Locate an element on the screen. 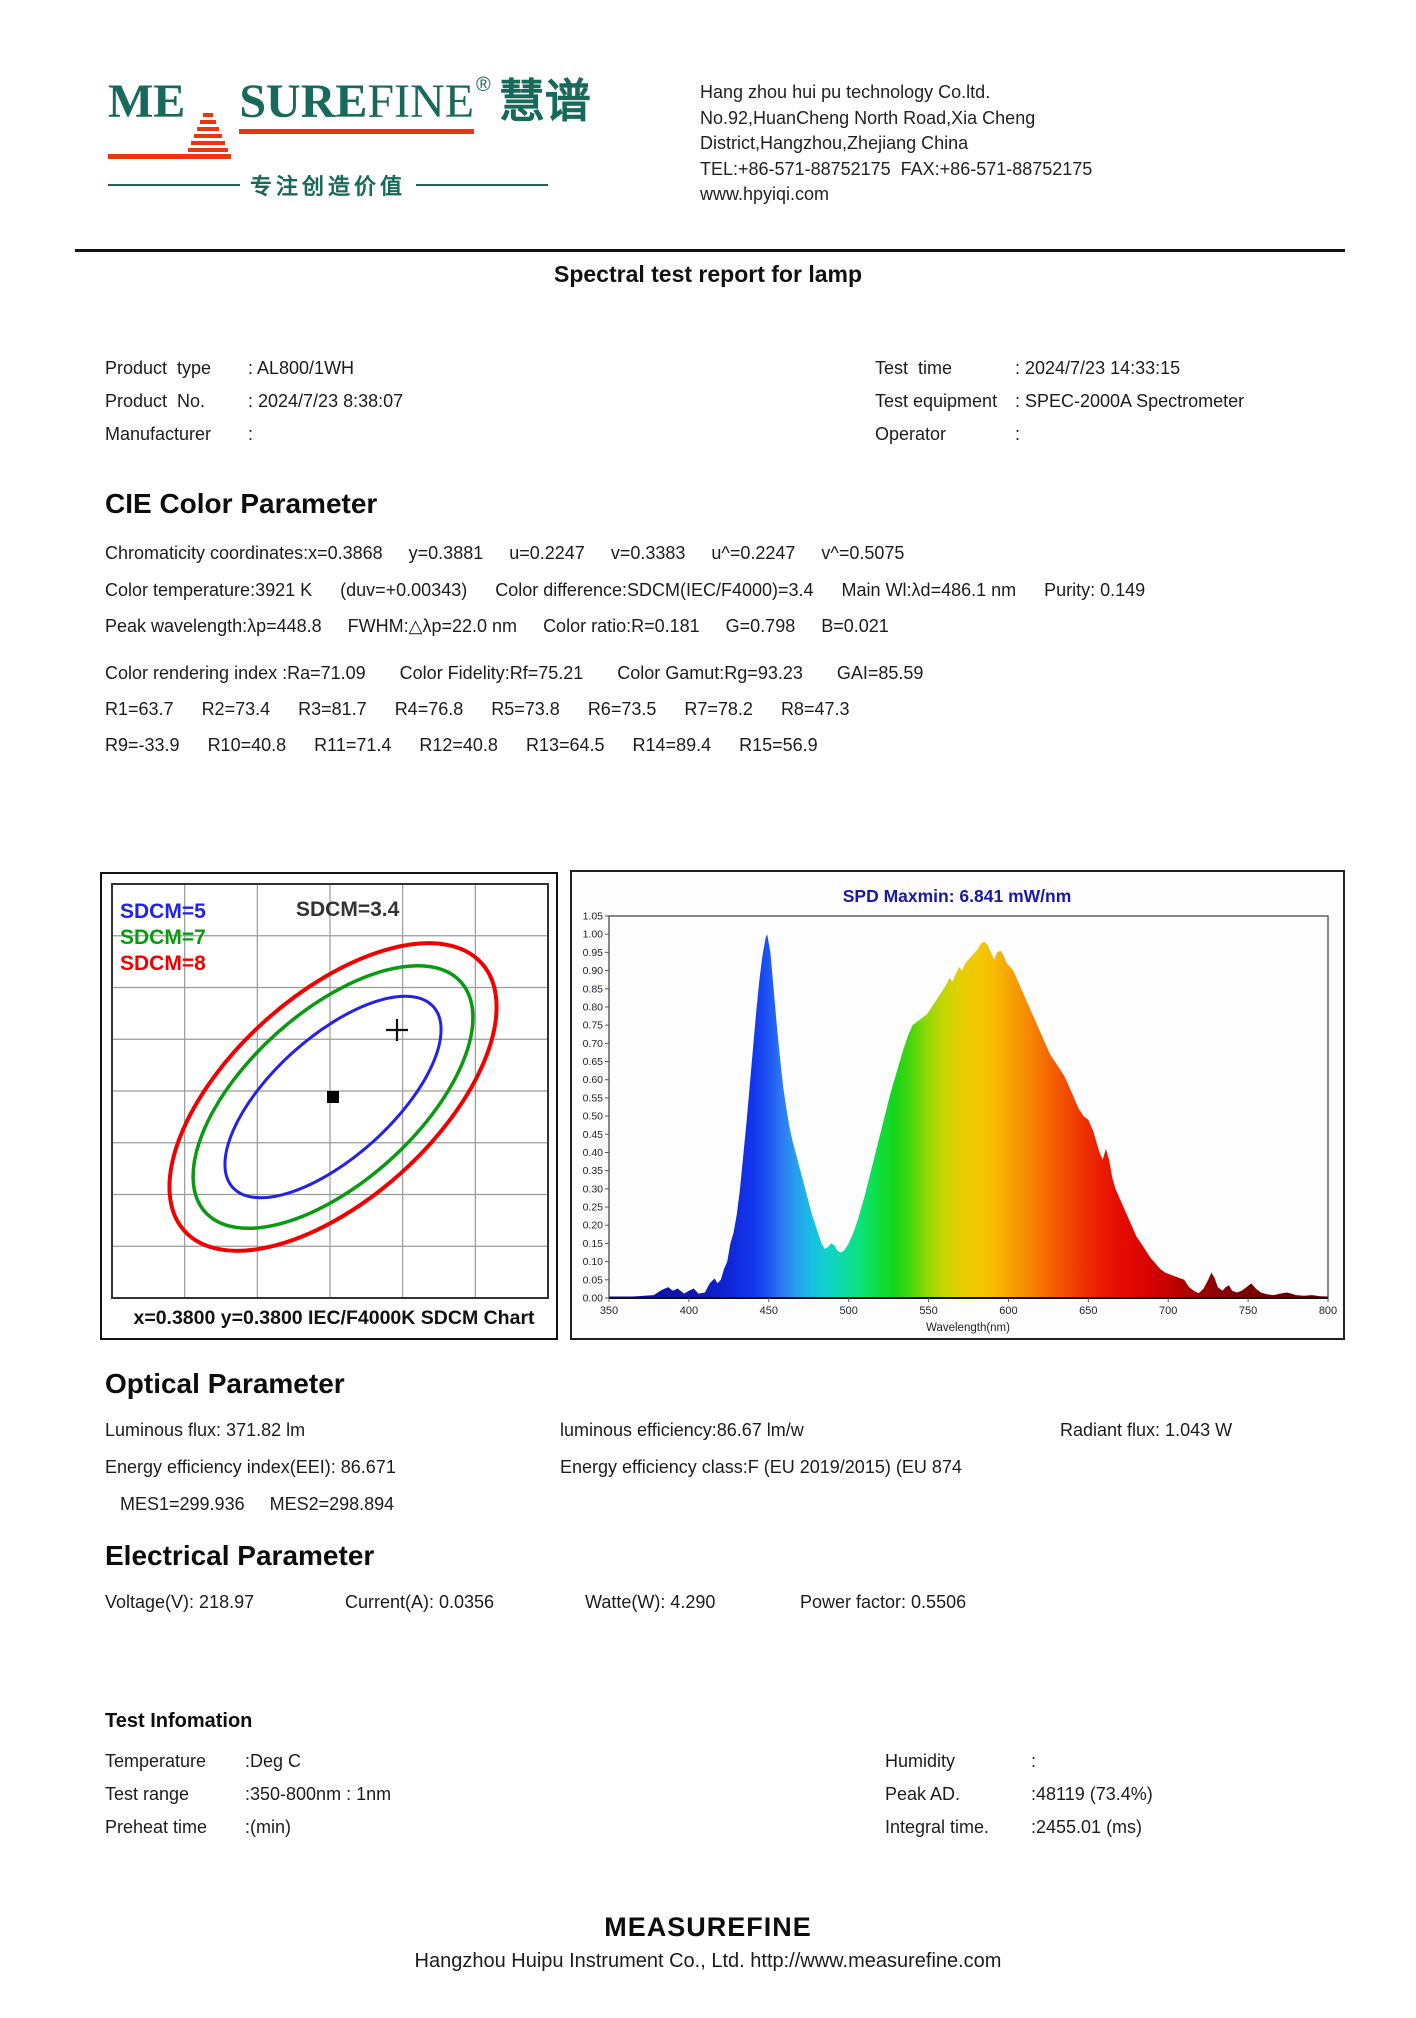 The width and height of the screenshot is (1416, 2018). text-segment: R2=73.4 is located at coordinates (236, 709).